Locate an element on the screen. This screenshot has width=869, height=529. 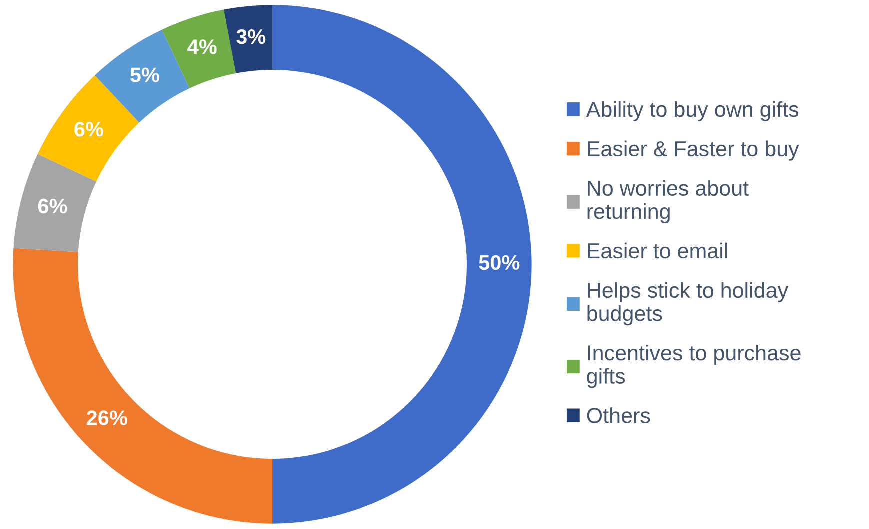
legend-label: Ability to buy own gifts is located at coordinates (692, 111).